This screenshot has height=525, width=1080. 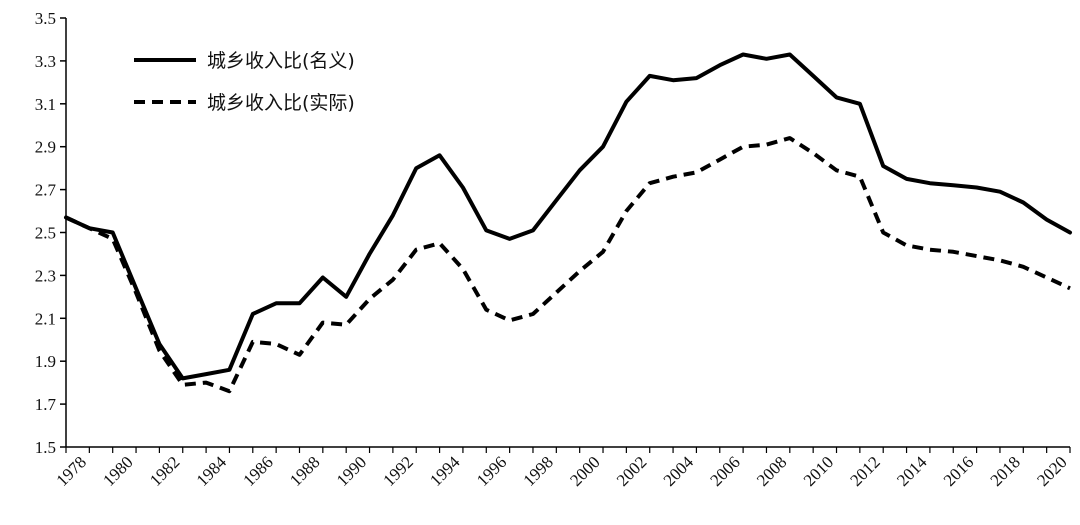 What do you see at coordinates (212, 471) in the screenshot?
I see `x-tick-label: 1984` at bounding box center [212, 471].